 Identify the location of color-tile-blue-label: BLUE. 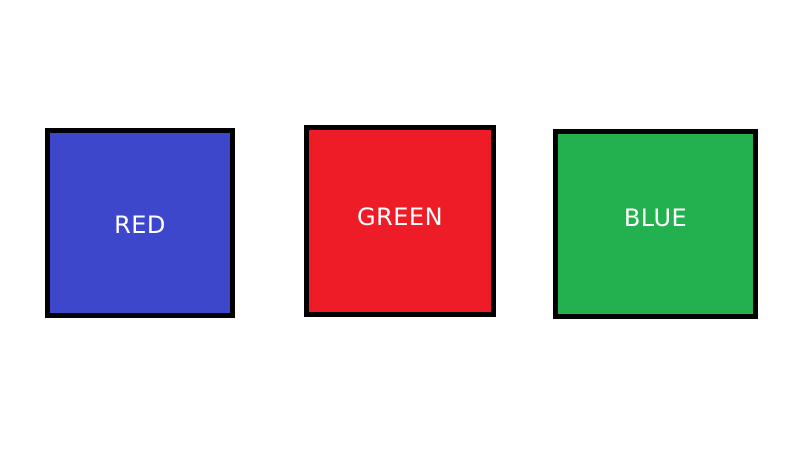
(655, 224).